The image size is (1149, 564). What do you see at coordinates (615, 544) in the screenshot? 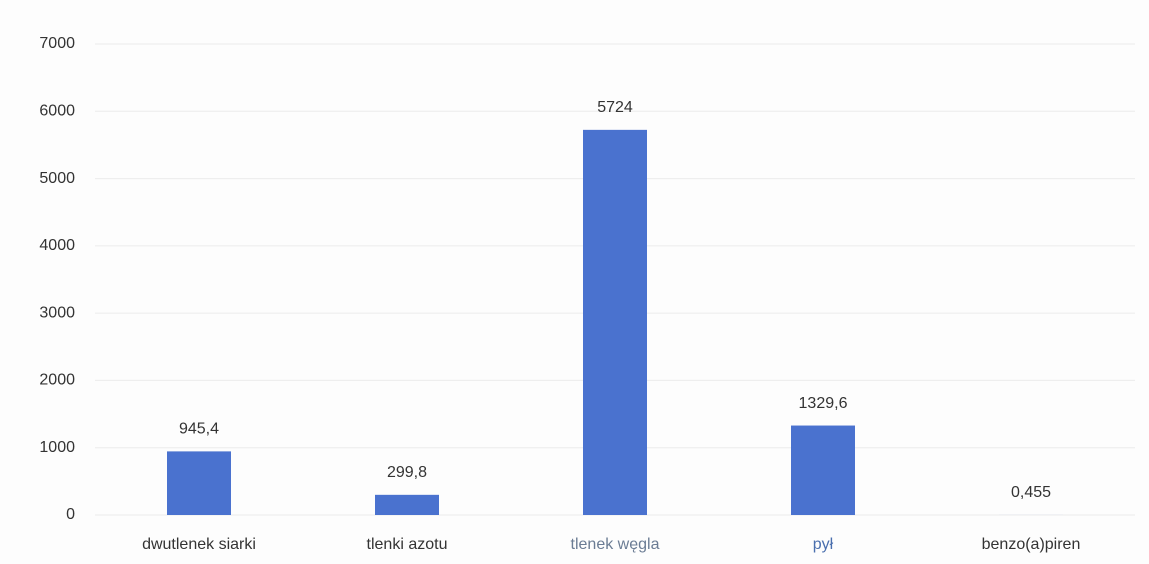
I see `x-tick-label: tlenek węgla` at bounding box center [615, 544].